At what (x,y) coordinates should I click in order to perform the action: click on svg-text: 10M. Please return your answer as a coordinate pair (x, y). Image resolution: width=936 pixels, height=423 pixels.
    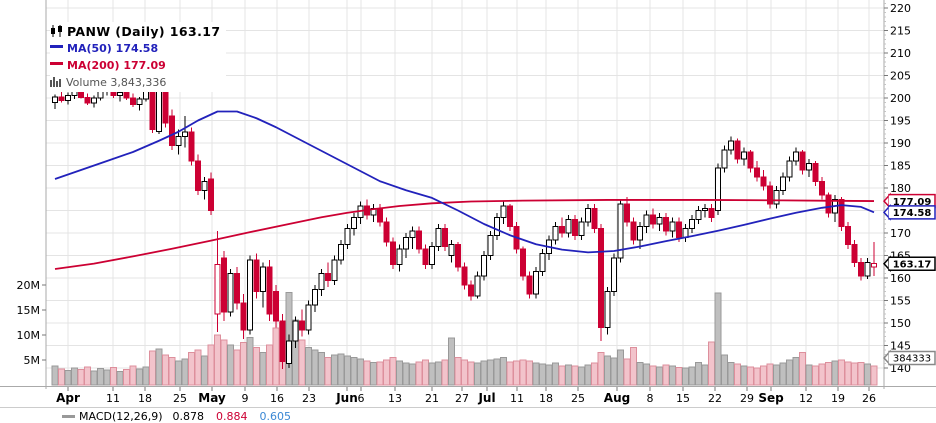
    Looking at the image, I should click on (29, 335).